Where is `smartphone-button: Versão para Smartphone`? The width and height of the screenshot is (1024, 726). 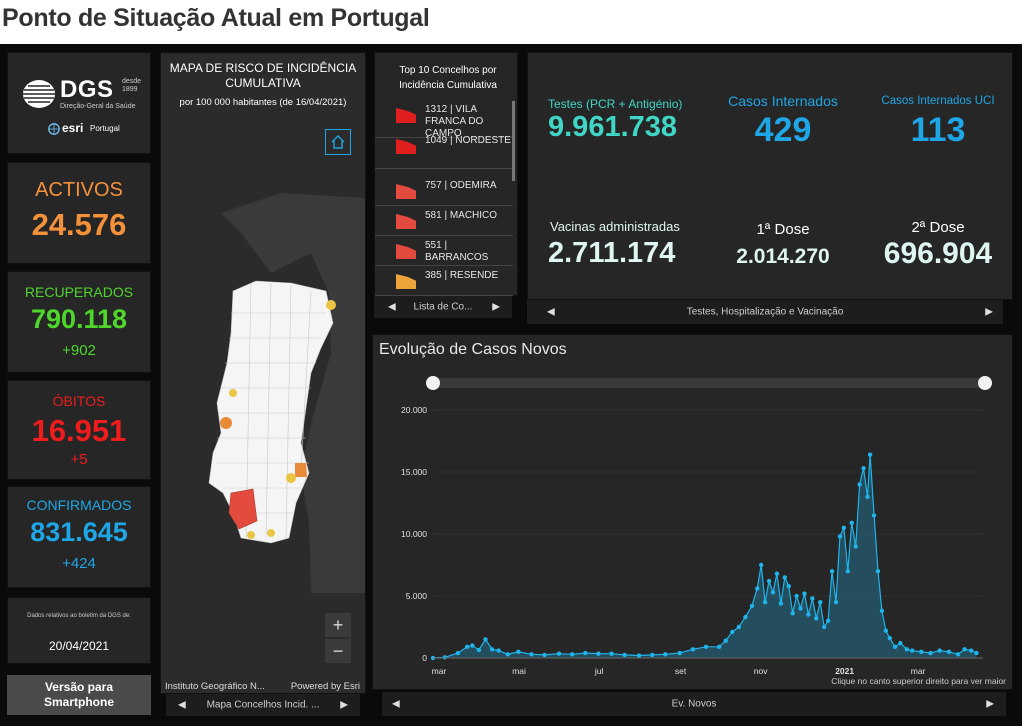
smartphone-button: Versão para Smartphone is located at coordinates (79, 695).